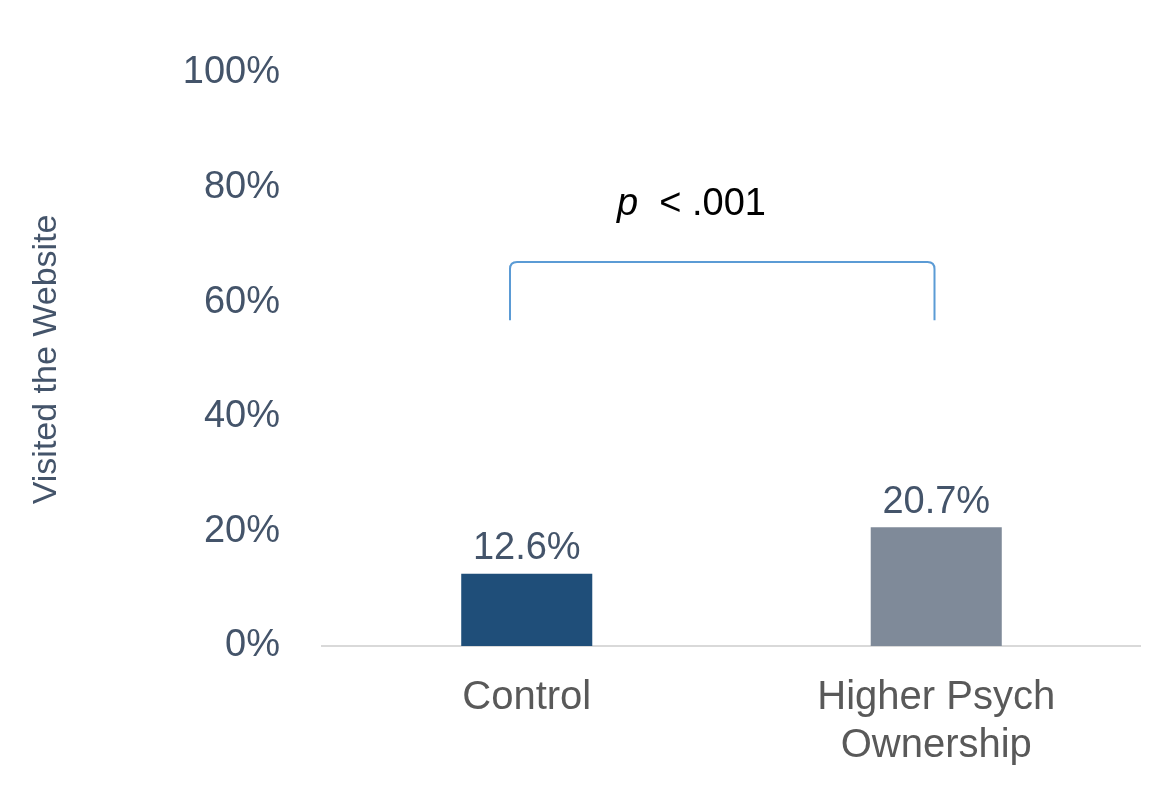 The image size is (1149, 806). Describe the element at coordinates (936, 499) in the screenshot. I see `data-label: 20.7%` at that location.